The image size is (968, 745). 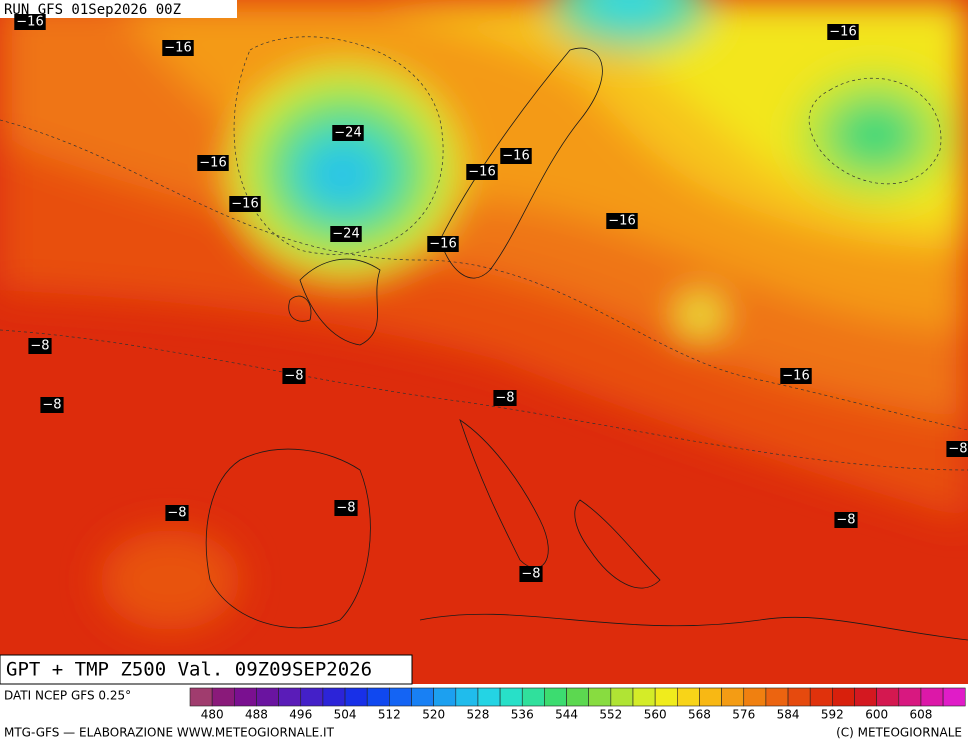 I want to click on header-box, so click(x=118, y=9).